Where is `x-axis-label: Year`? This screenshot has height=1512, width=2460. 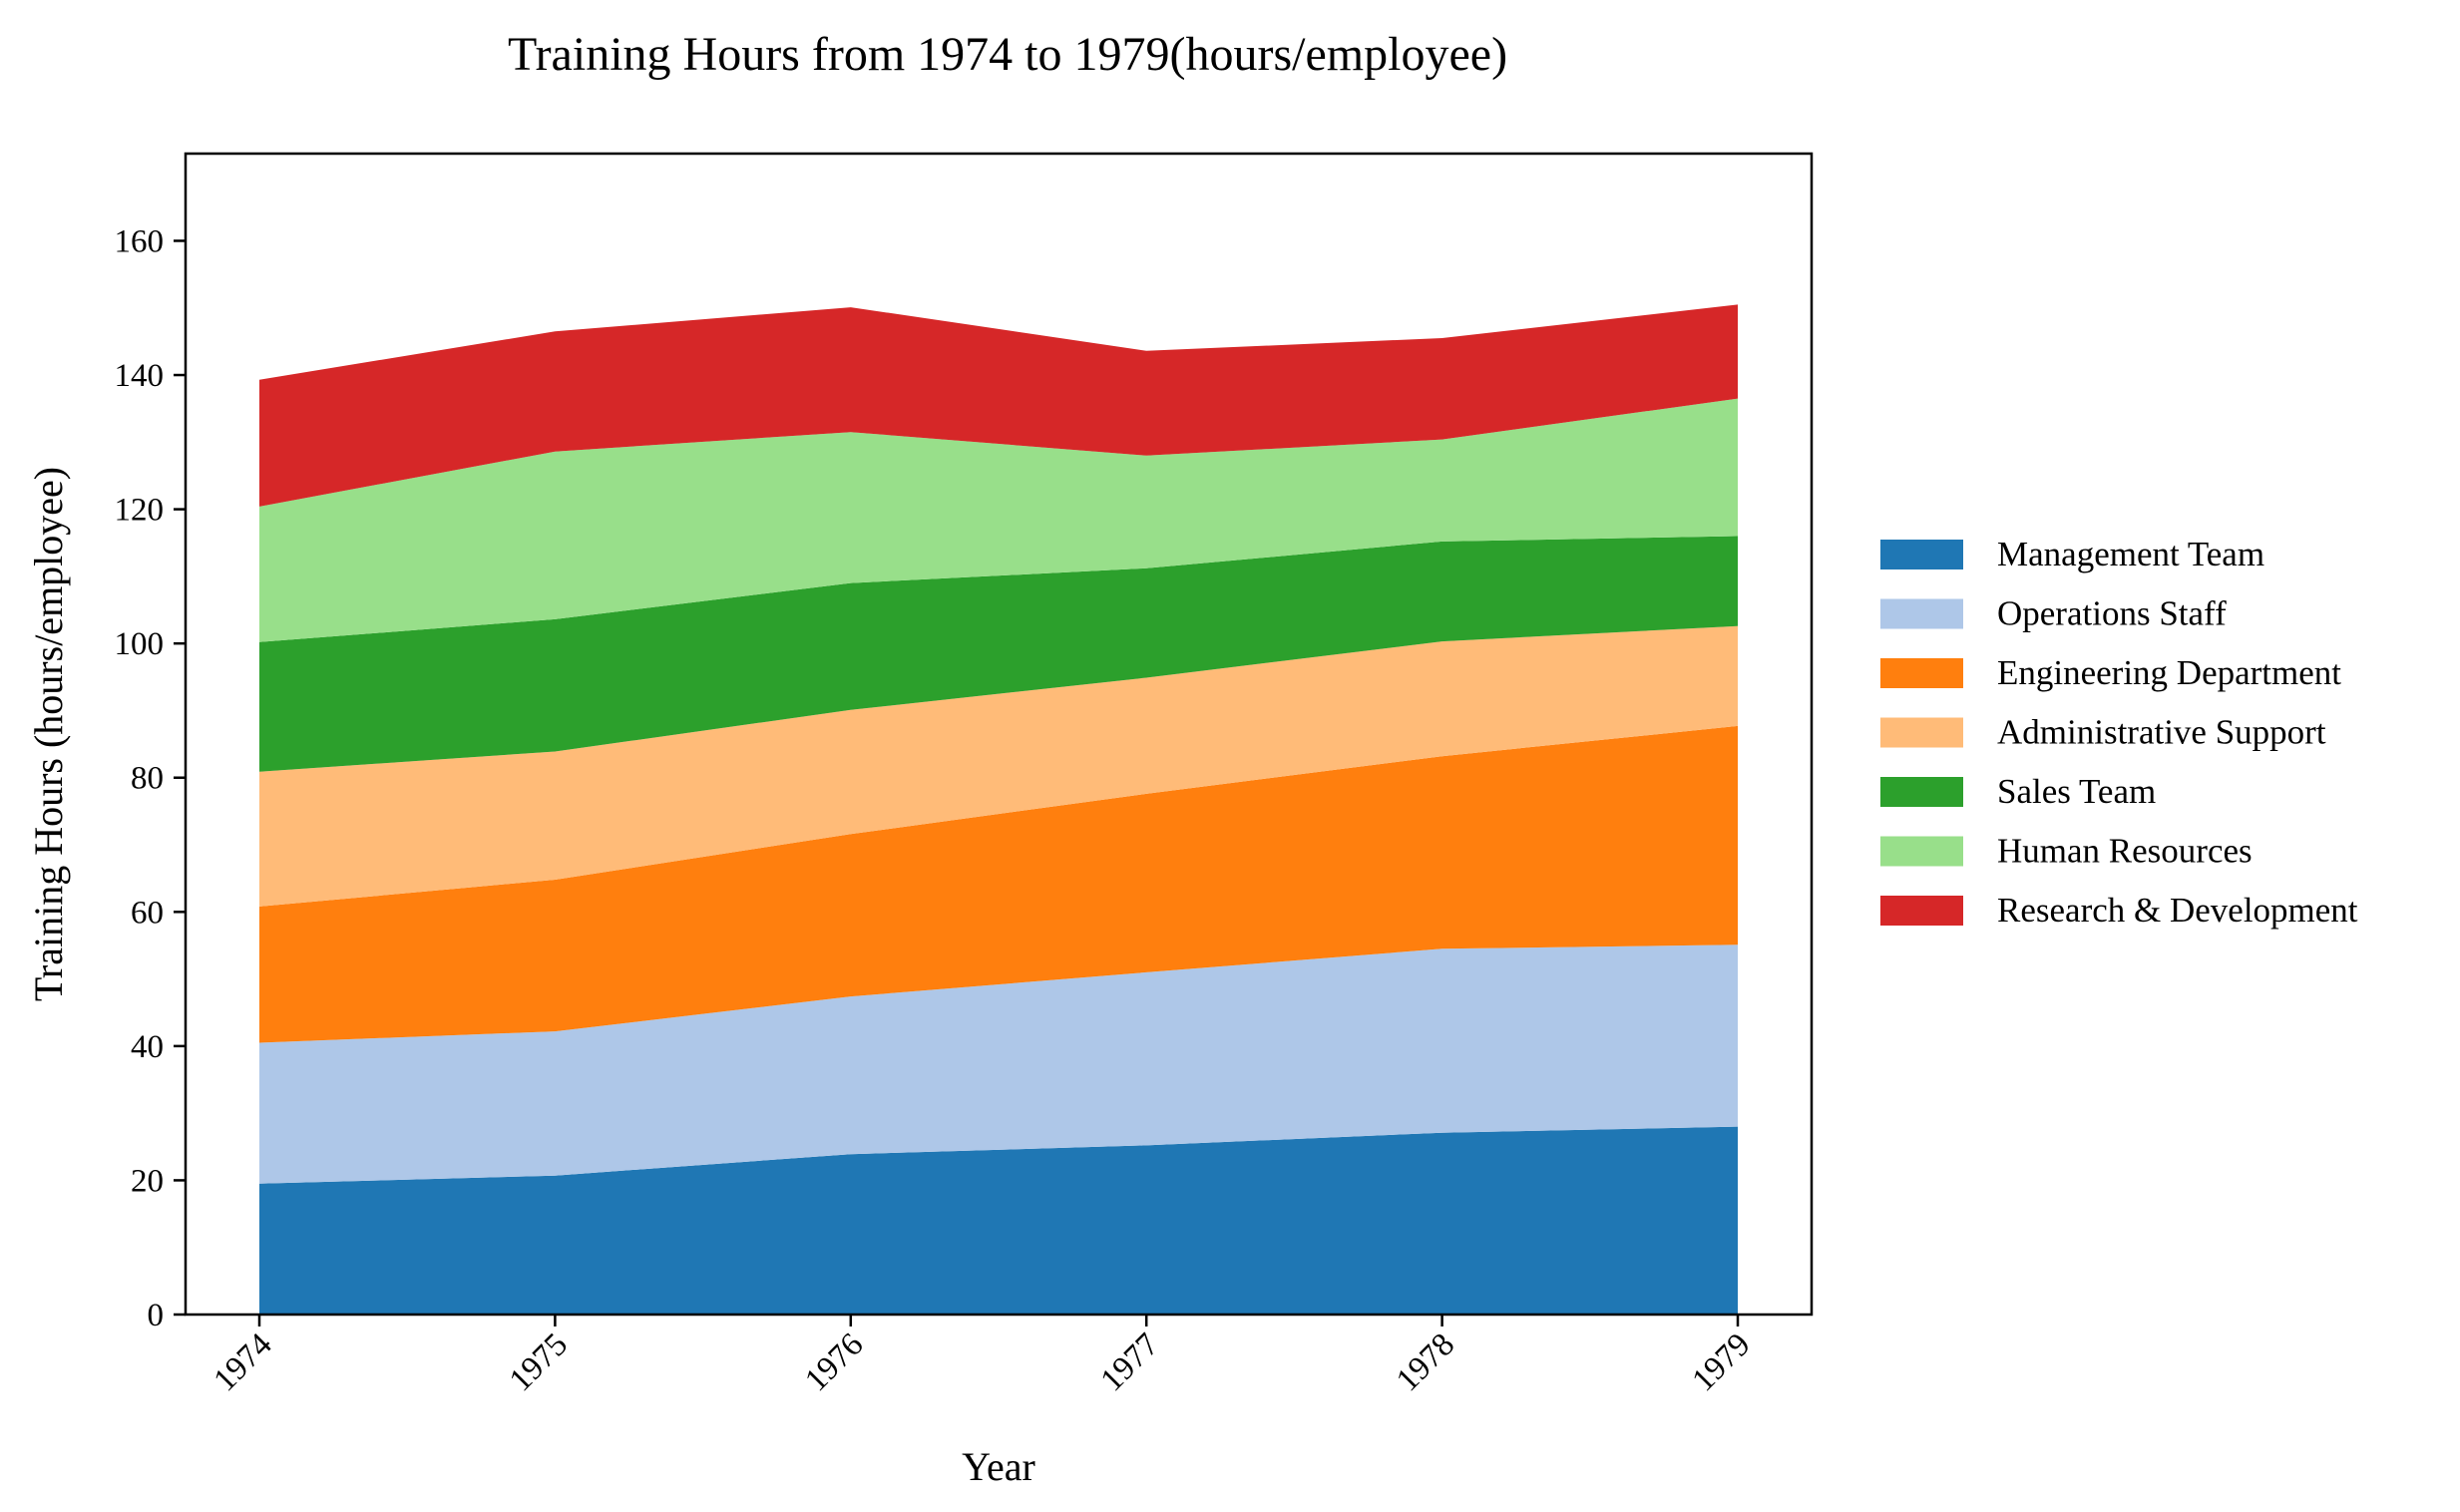
x-axis-label: Year is located at coordinates (999, 1466).